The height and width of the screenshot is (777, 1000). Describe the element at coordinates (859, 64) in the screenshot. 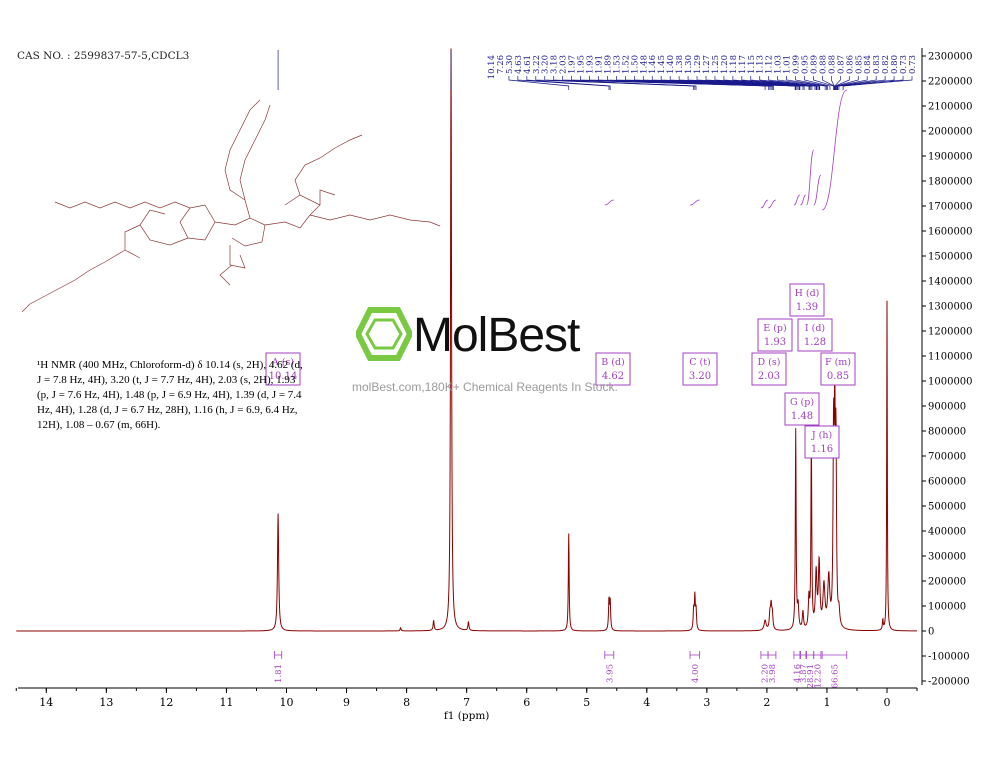

I see `peak-label: 0.85` at that location.